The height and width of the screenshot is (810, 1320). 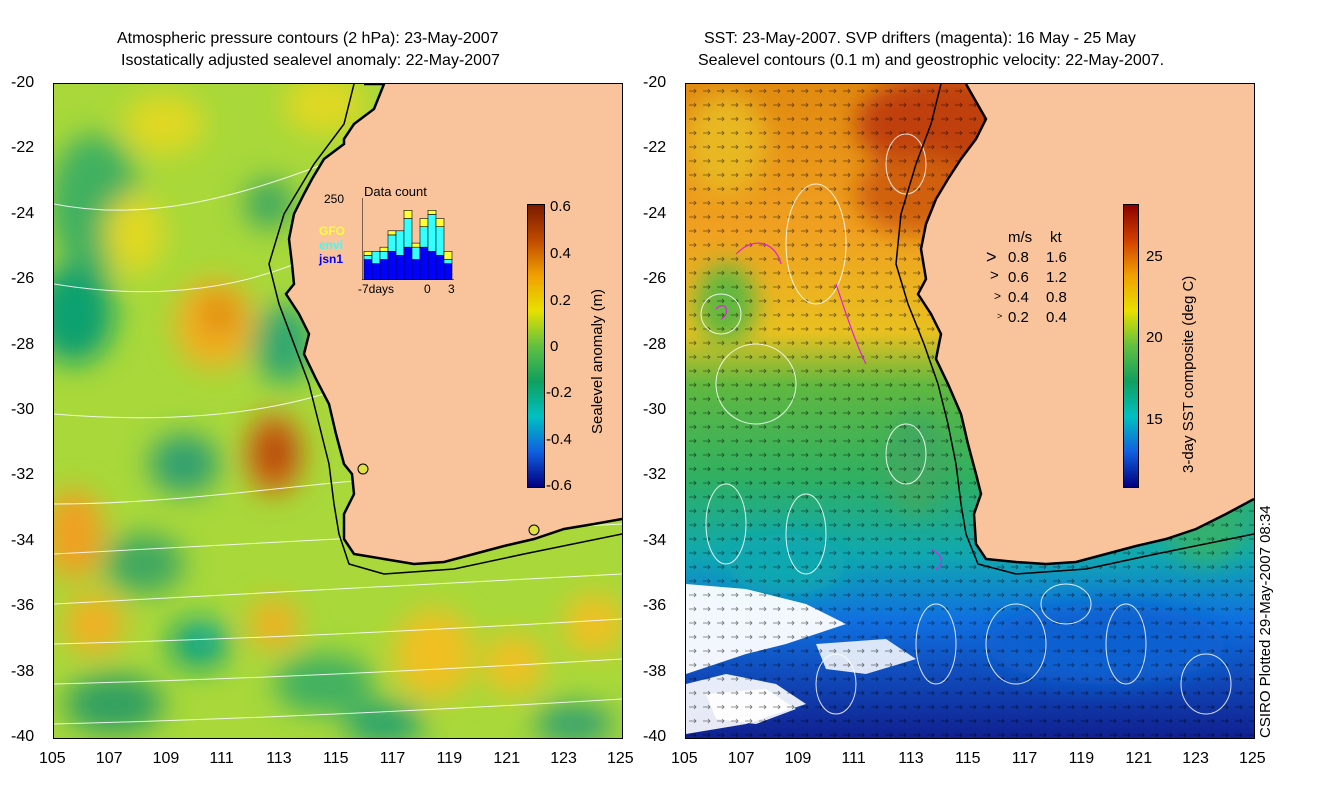 What do you see at coordinates (1018, 297) in the screenshot?
I see `speed-ms: 0.4` at bounding box center [1018, 297].